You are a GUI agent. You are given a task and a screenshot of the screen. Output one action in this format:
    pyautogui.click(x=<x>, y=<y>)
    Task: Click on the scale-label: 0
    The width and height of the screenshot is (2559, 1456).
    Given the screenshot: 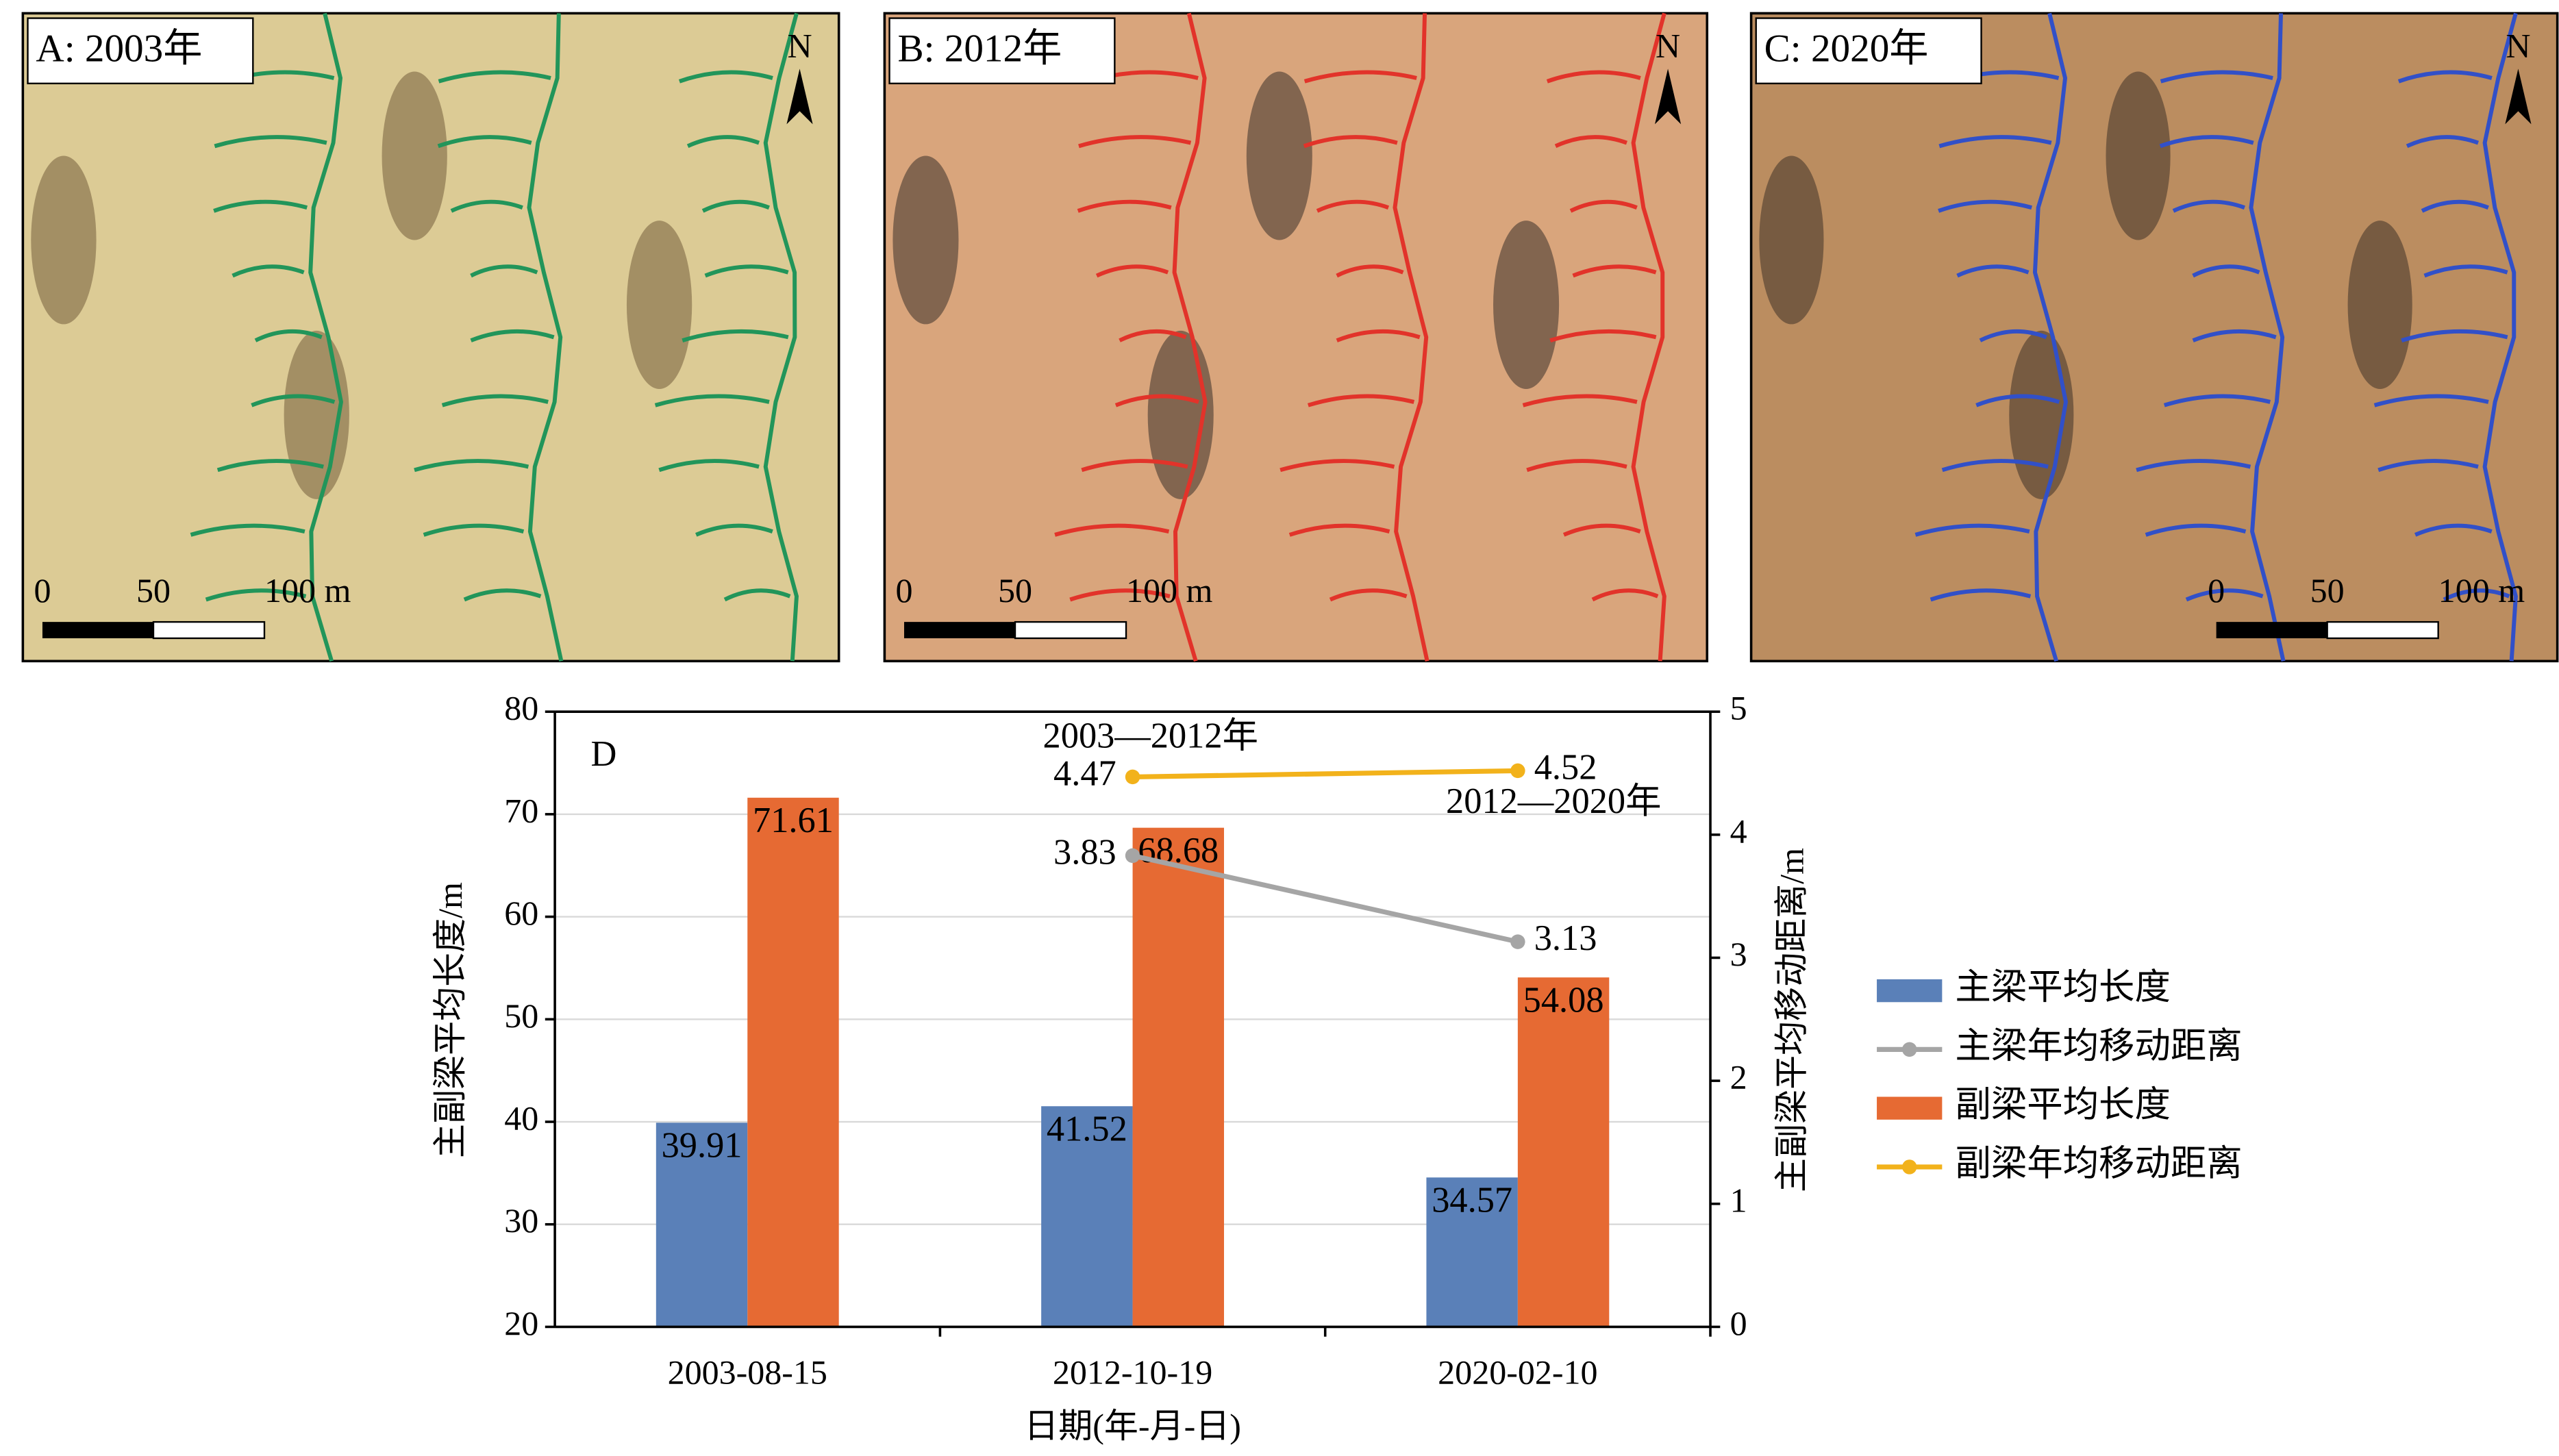 What is the action you would take?
    pyautogui.click(x=903, y=590)
    